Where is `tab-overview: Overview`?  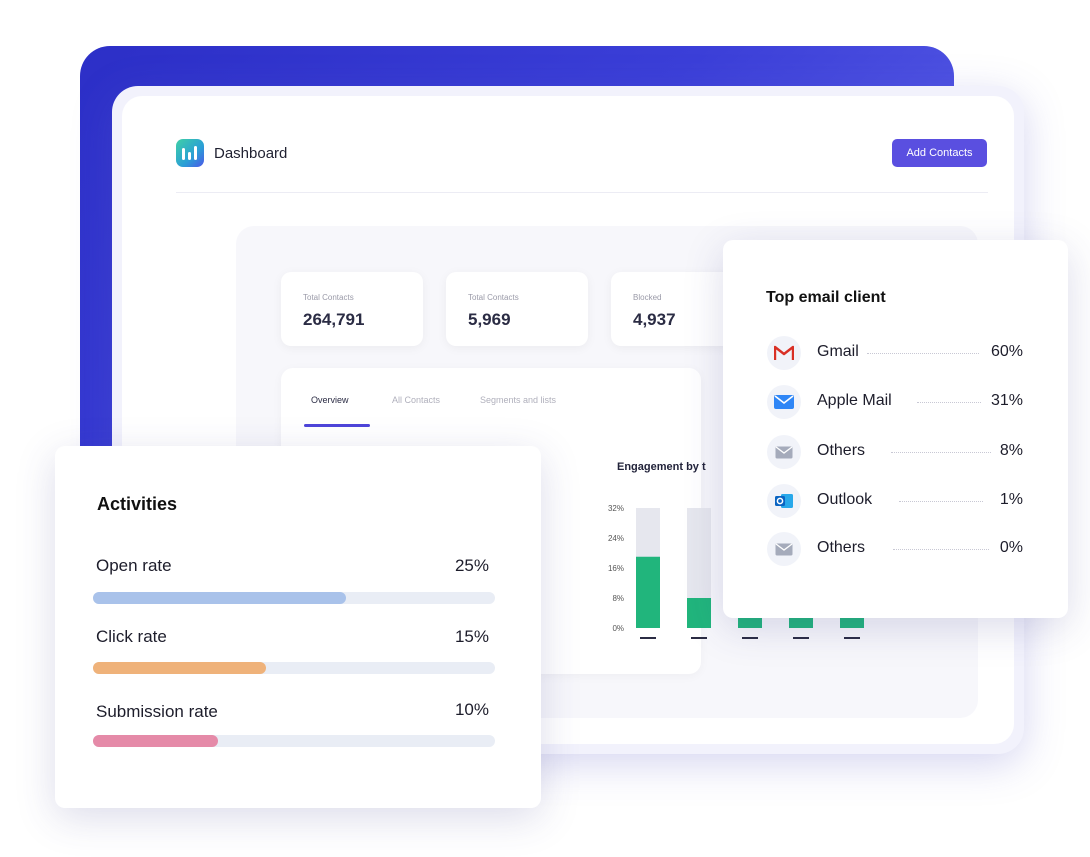 tab-overview: Overview is located at coordinates (330, 400).